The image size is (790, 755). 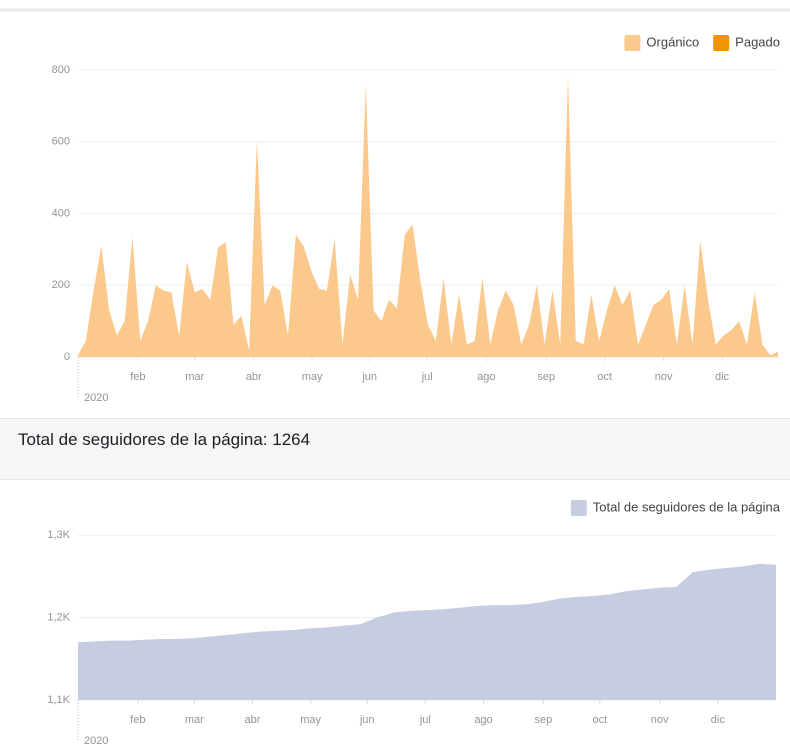 What do you see at coordinates (67, 357) in the screenshot?
I see `y-tick-label: 0` at bounding box center [67, 357].